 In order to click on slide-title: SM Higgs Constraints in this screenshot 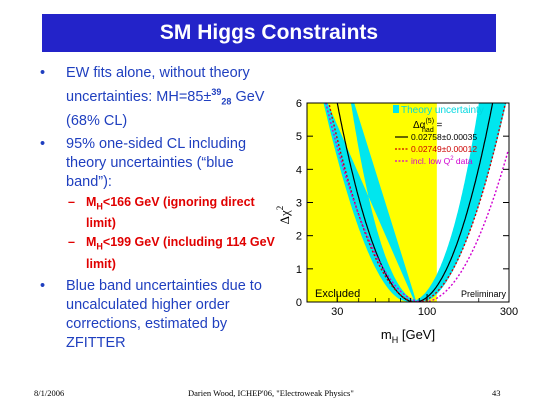, I will do `click(269, 33)`.